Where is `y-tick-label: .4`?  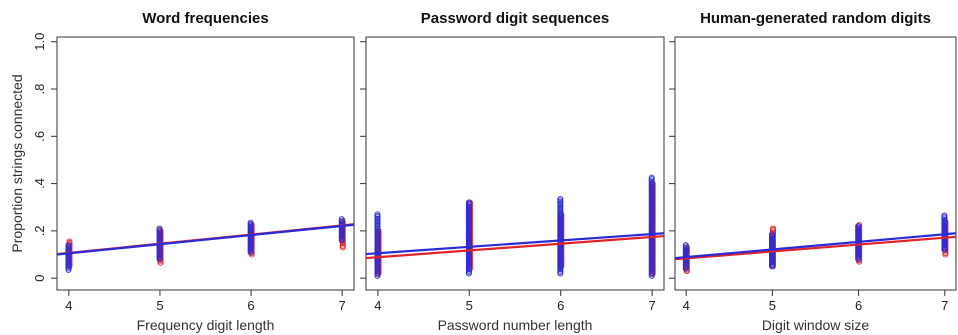 y-tick-label: .4 is located at coordinates (39, 183).